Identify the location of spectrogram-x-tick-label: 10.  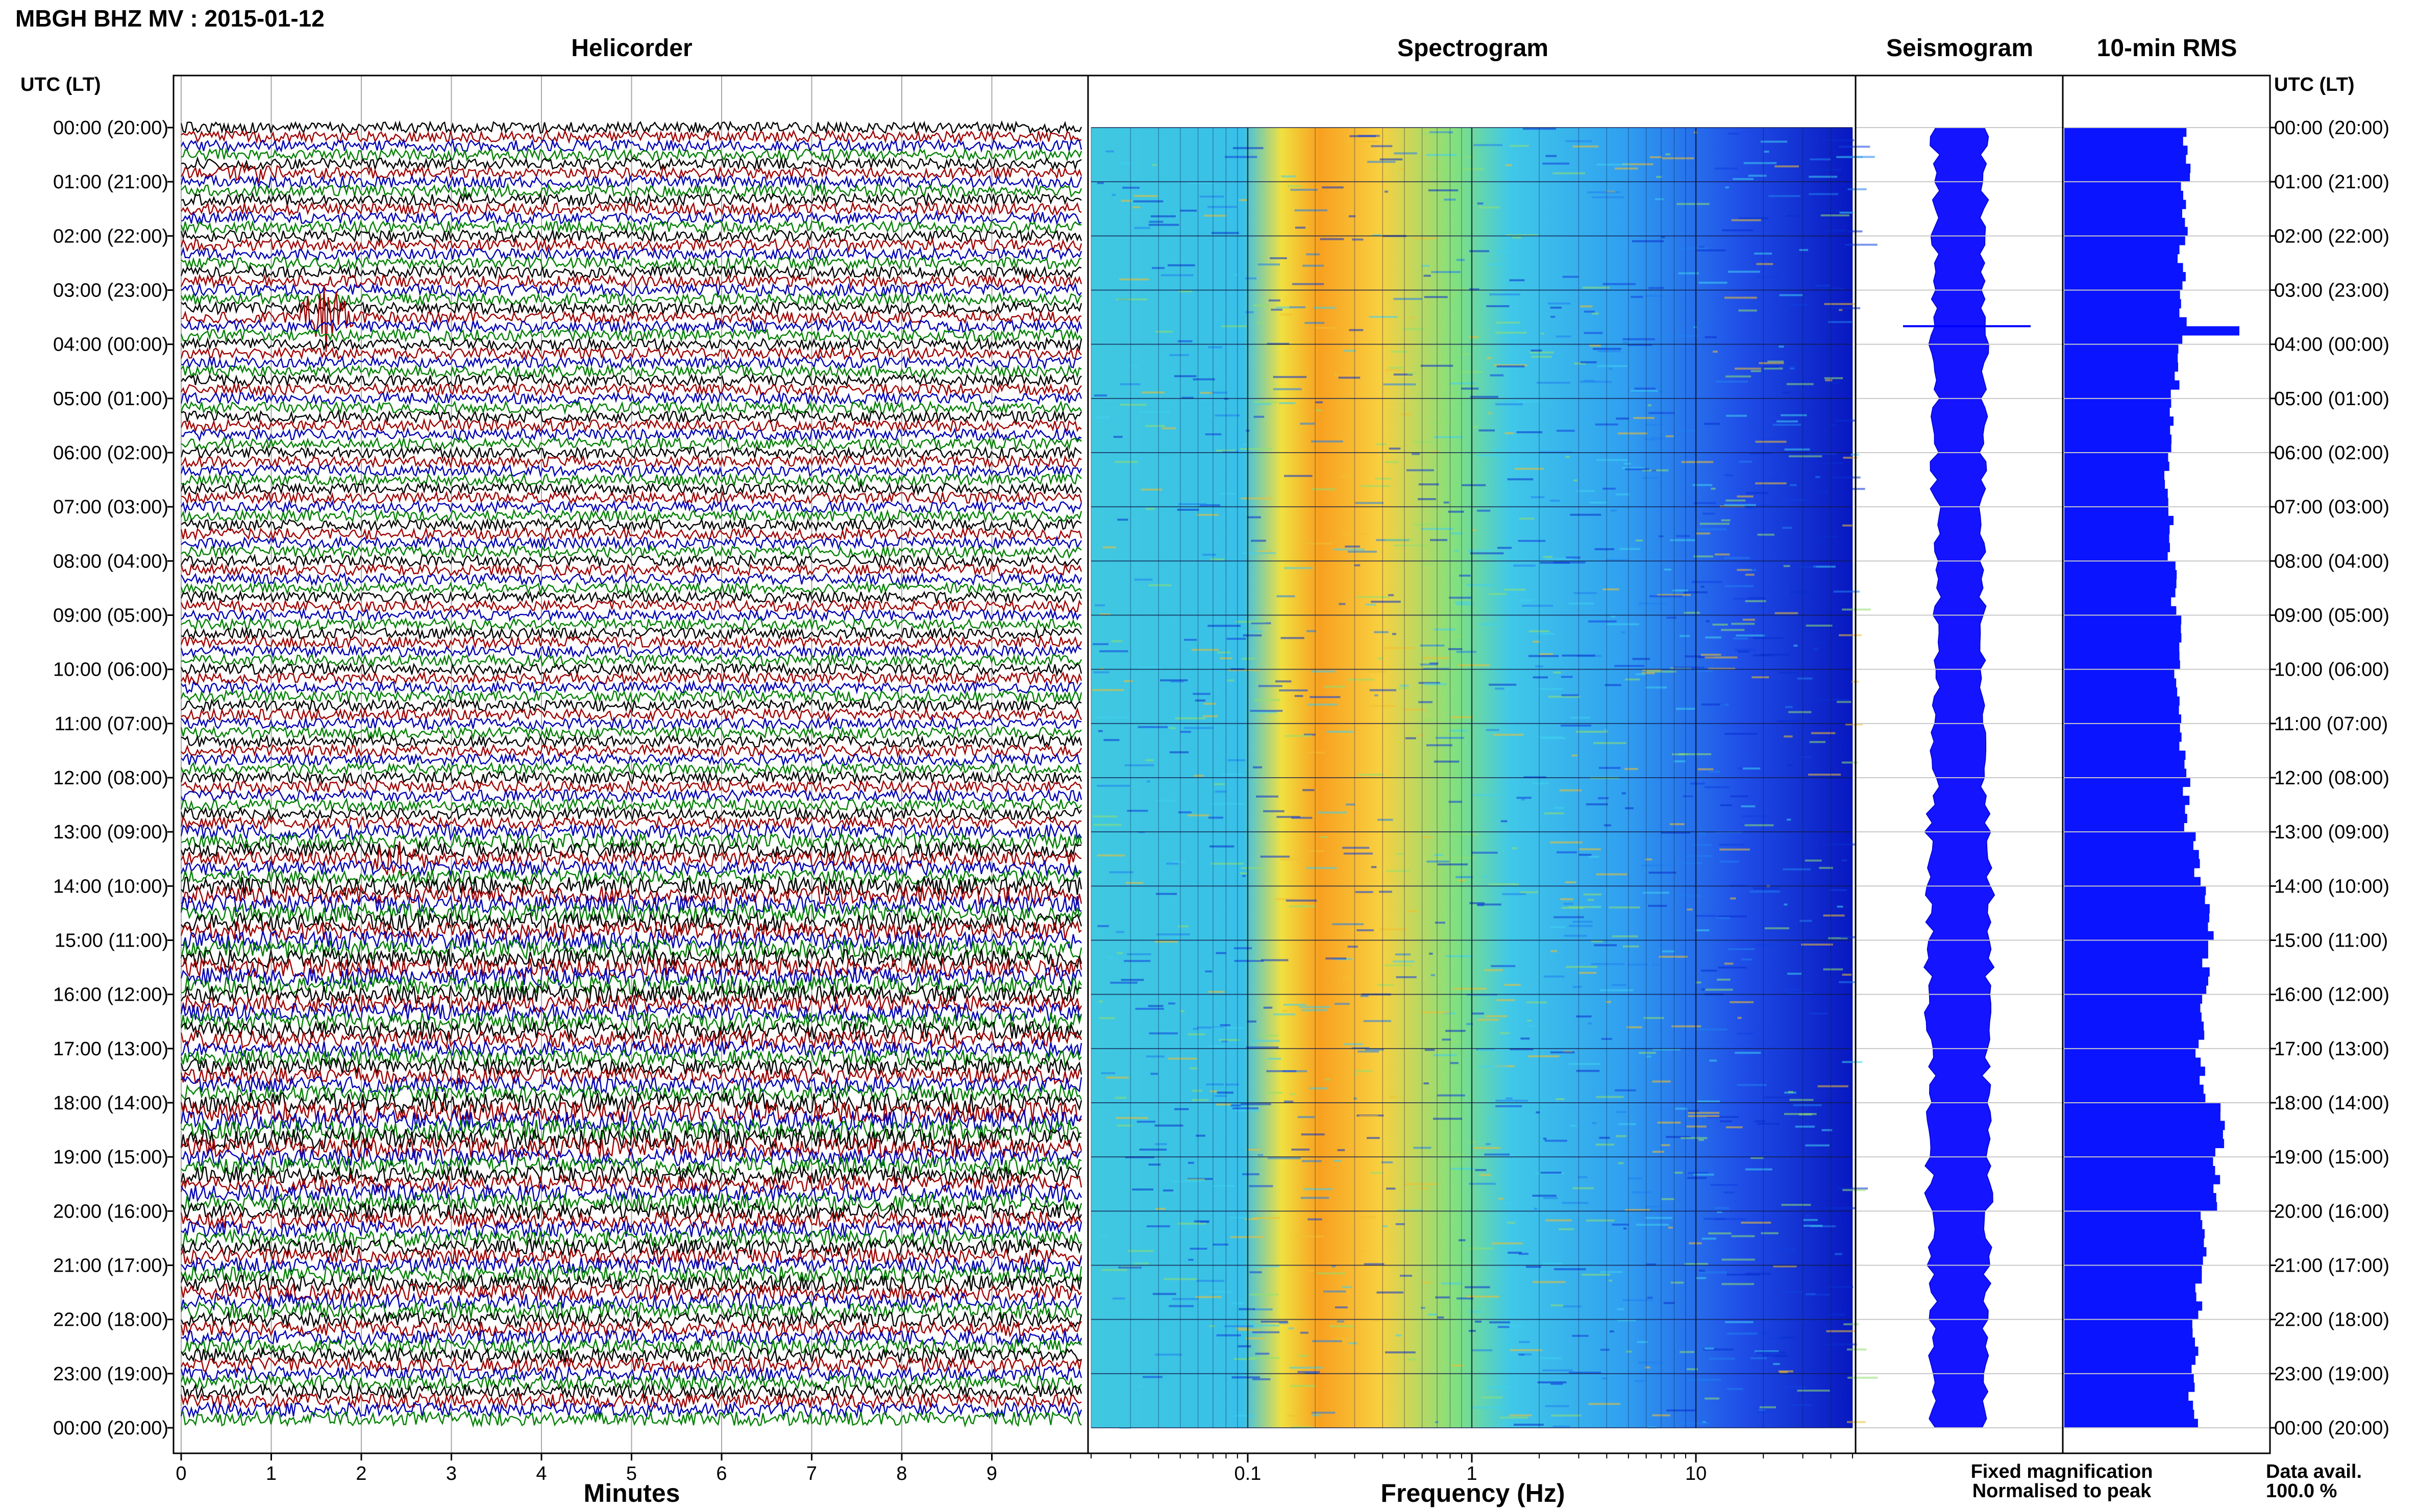
(1696, 1473).